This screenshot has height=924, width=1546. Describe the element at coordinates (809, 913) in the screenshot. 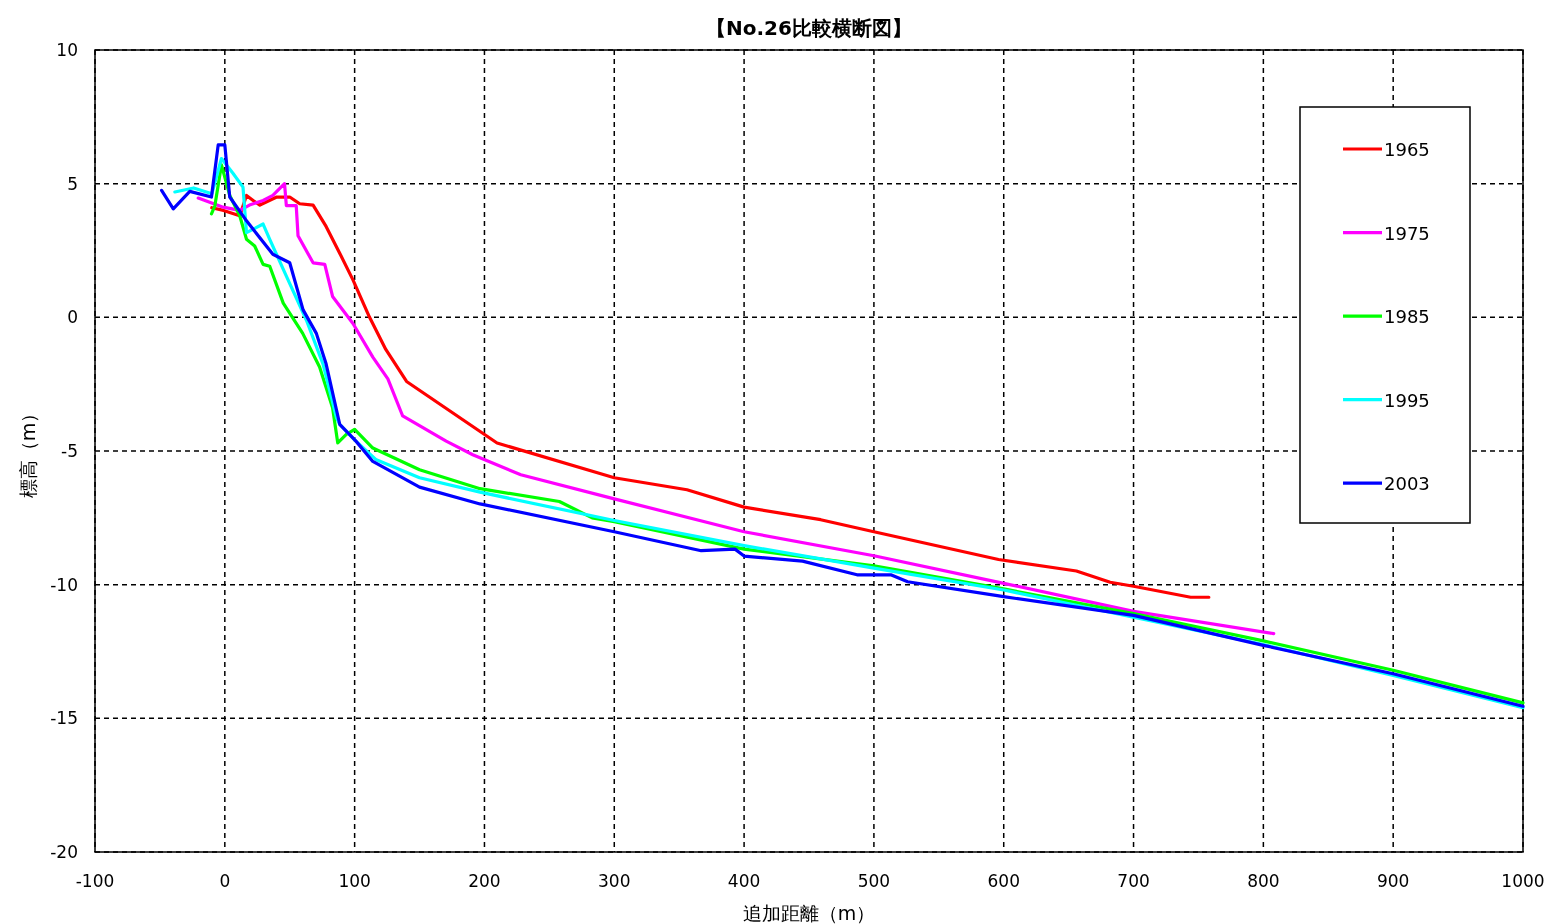

I see `x-axis-title: 追加距離（m）` at that location.